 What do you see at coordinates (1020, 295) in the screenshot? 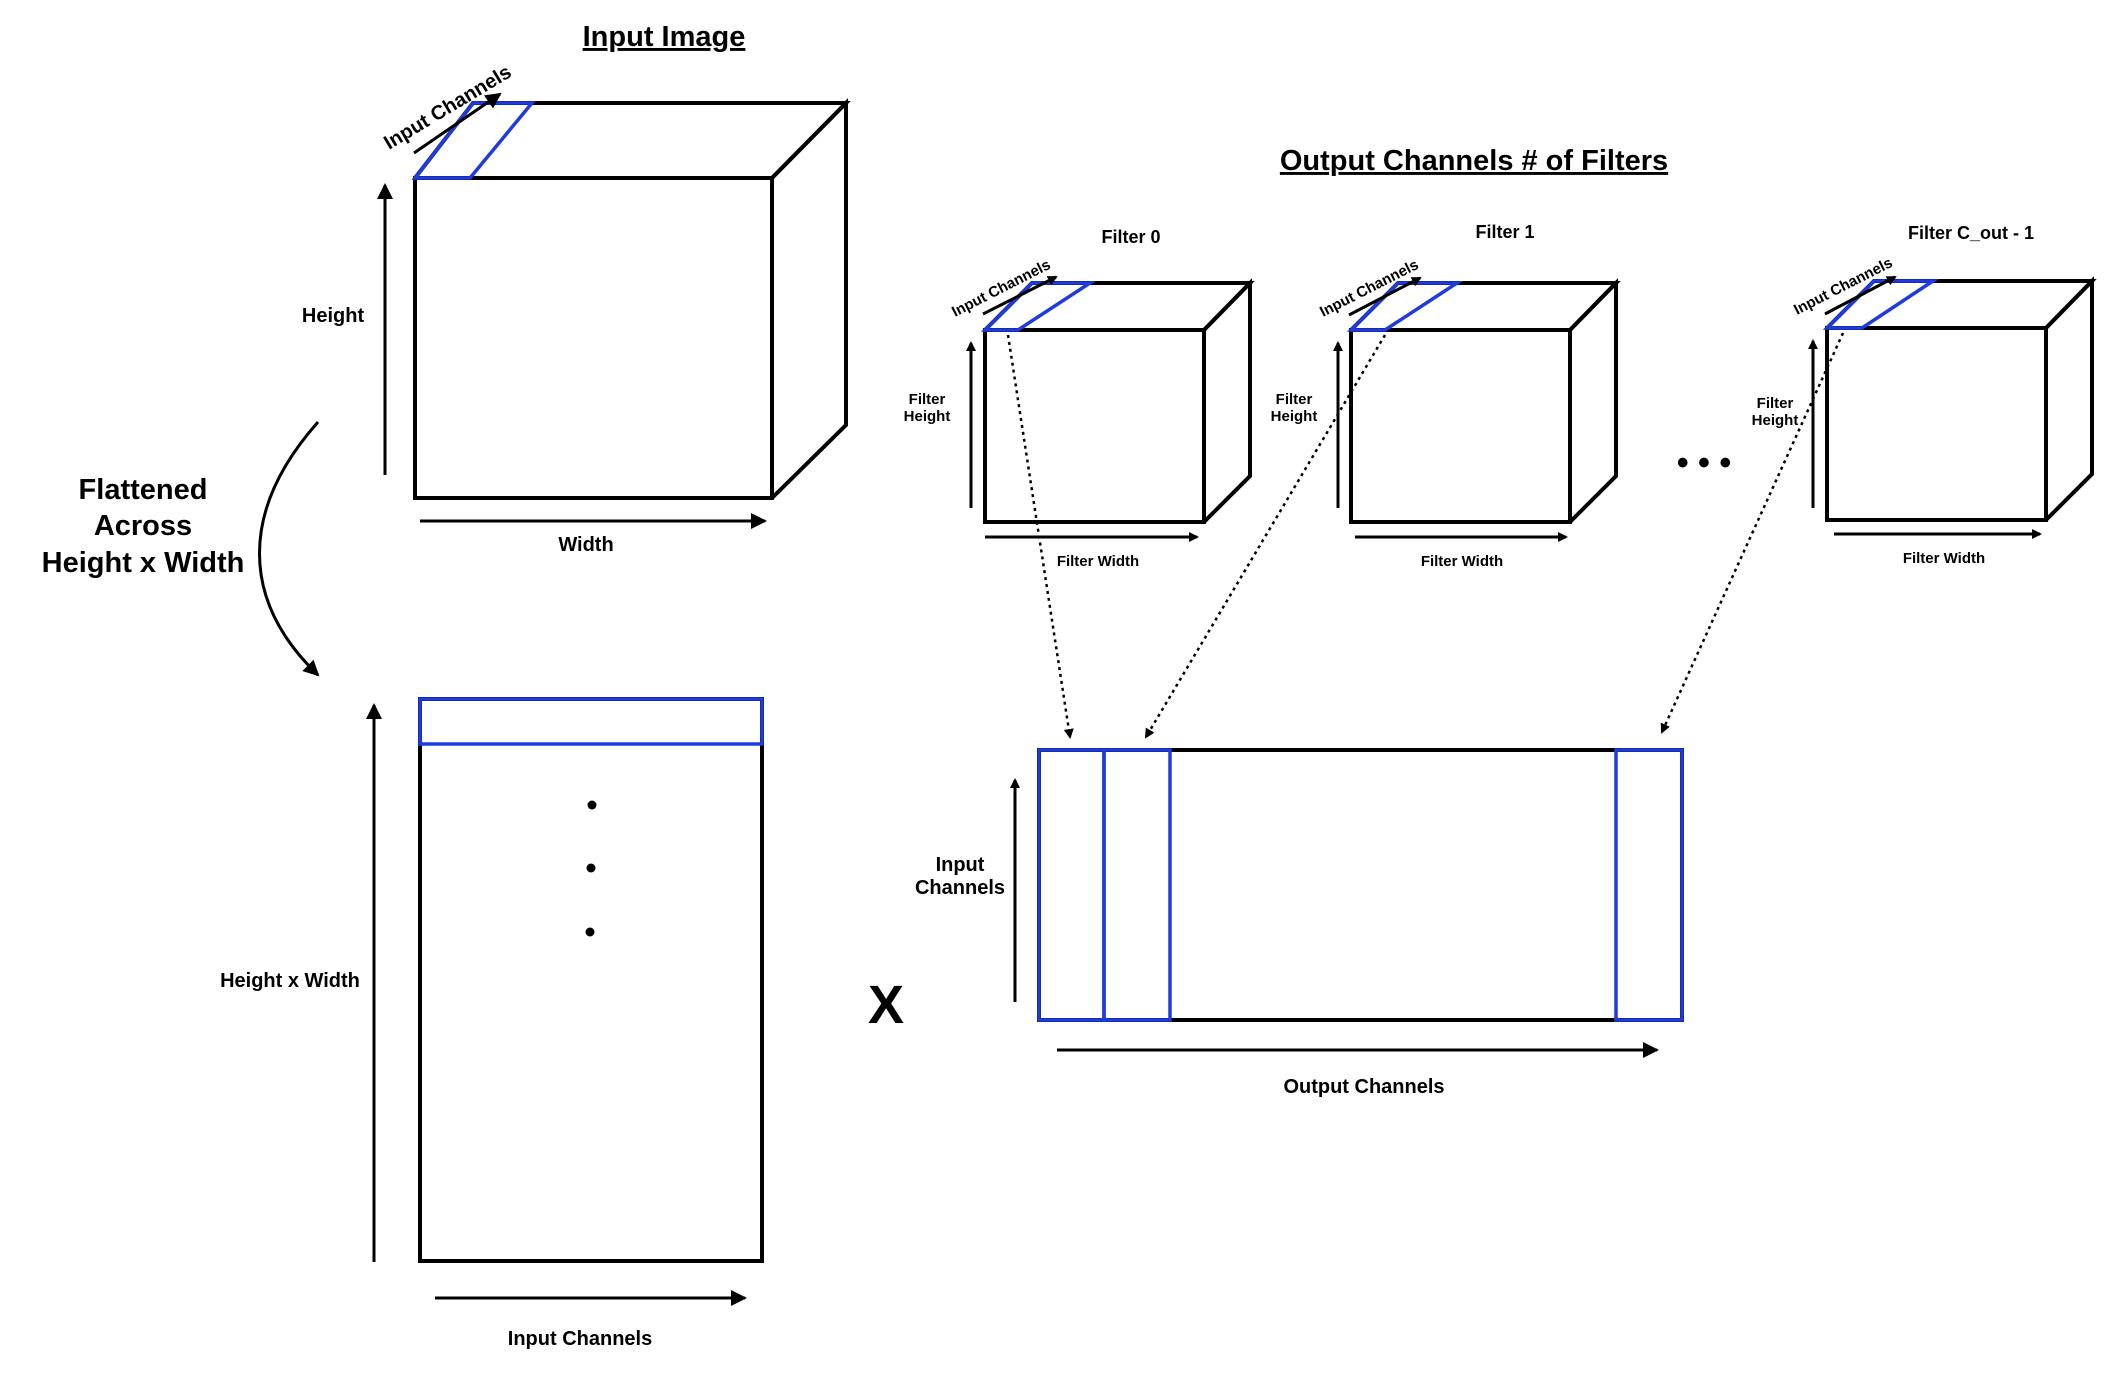
I see `filter-0-depth-arrow` at bounding box center [1020, 295].